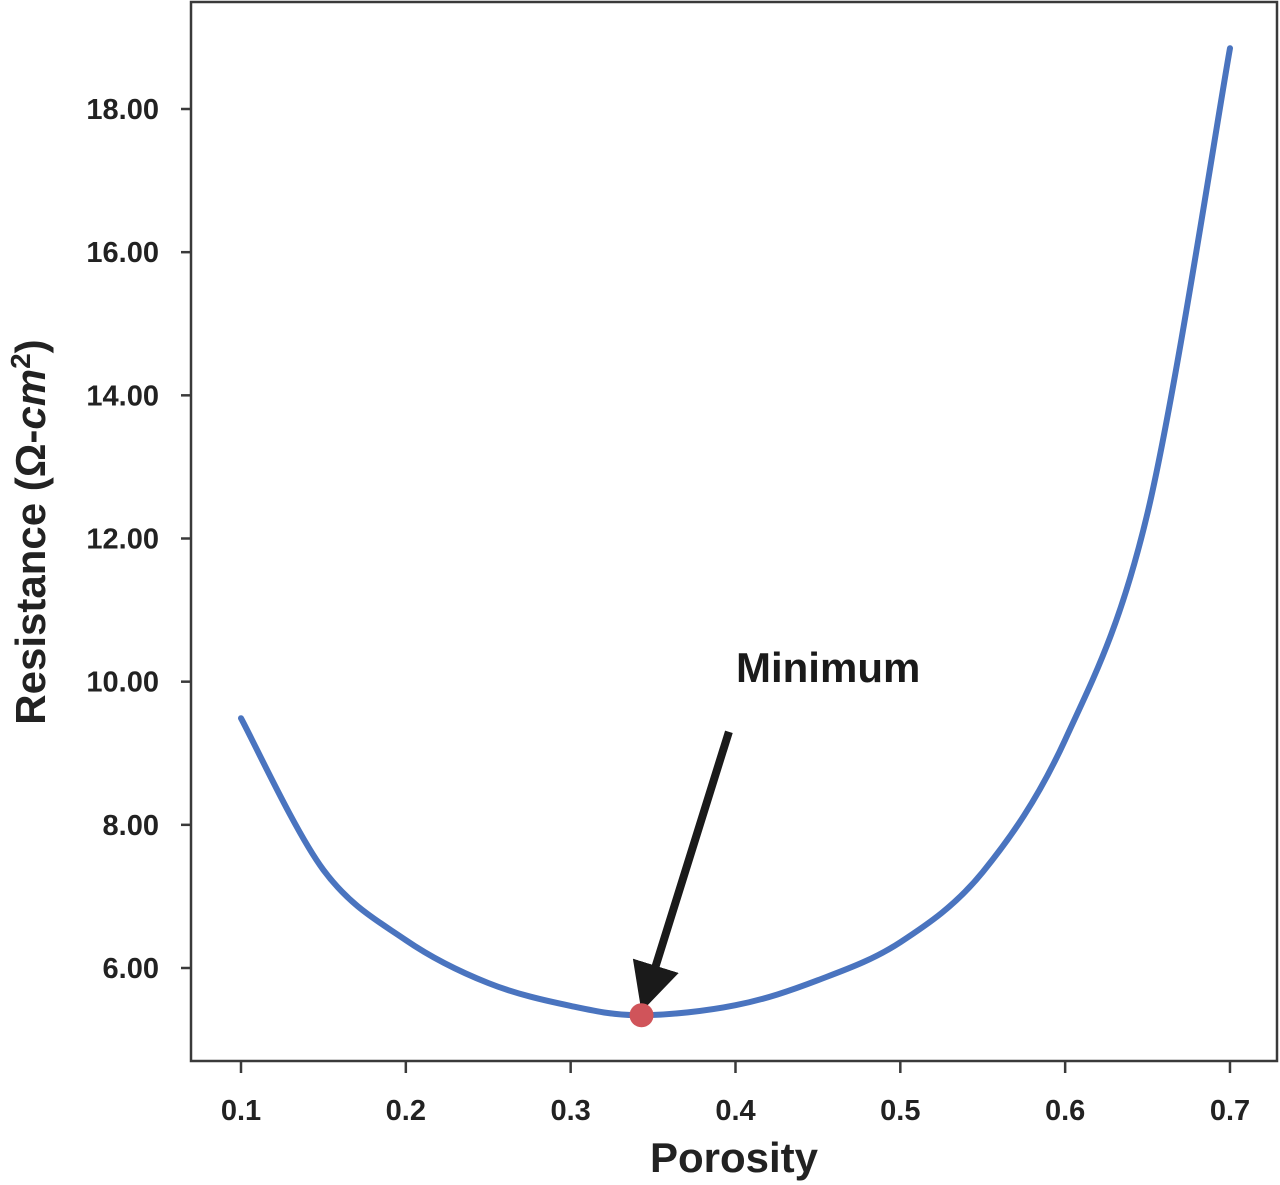 This screenshot has width=1280, height=1185. I want to click on x-axis-ticks: 0.1 0.2 0.3 0.4 0.5 0.6 0.7, so click(735, 1094).